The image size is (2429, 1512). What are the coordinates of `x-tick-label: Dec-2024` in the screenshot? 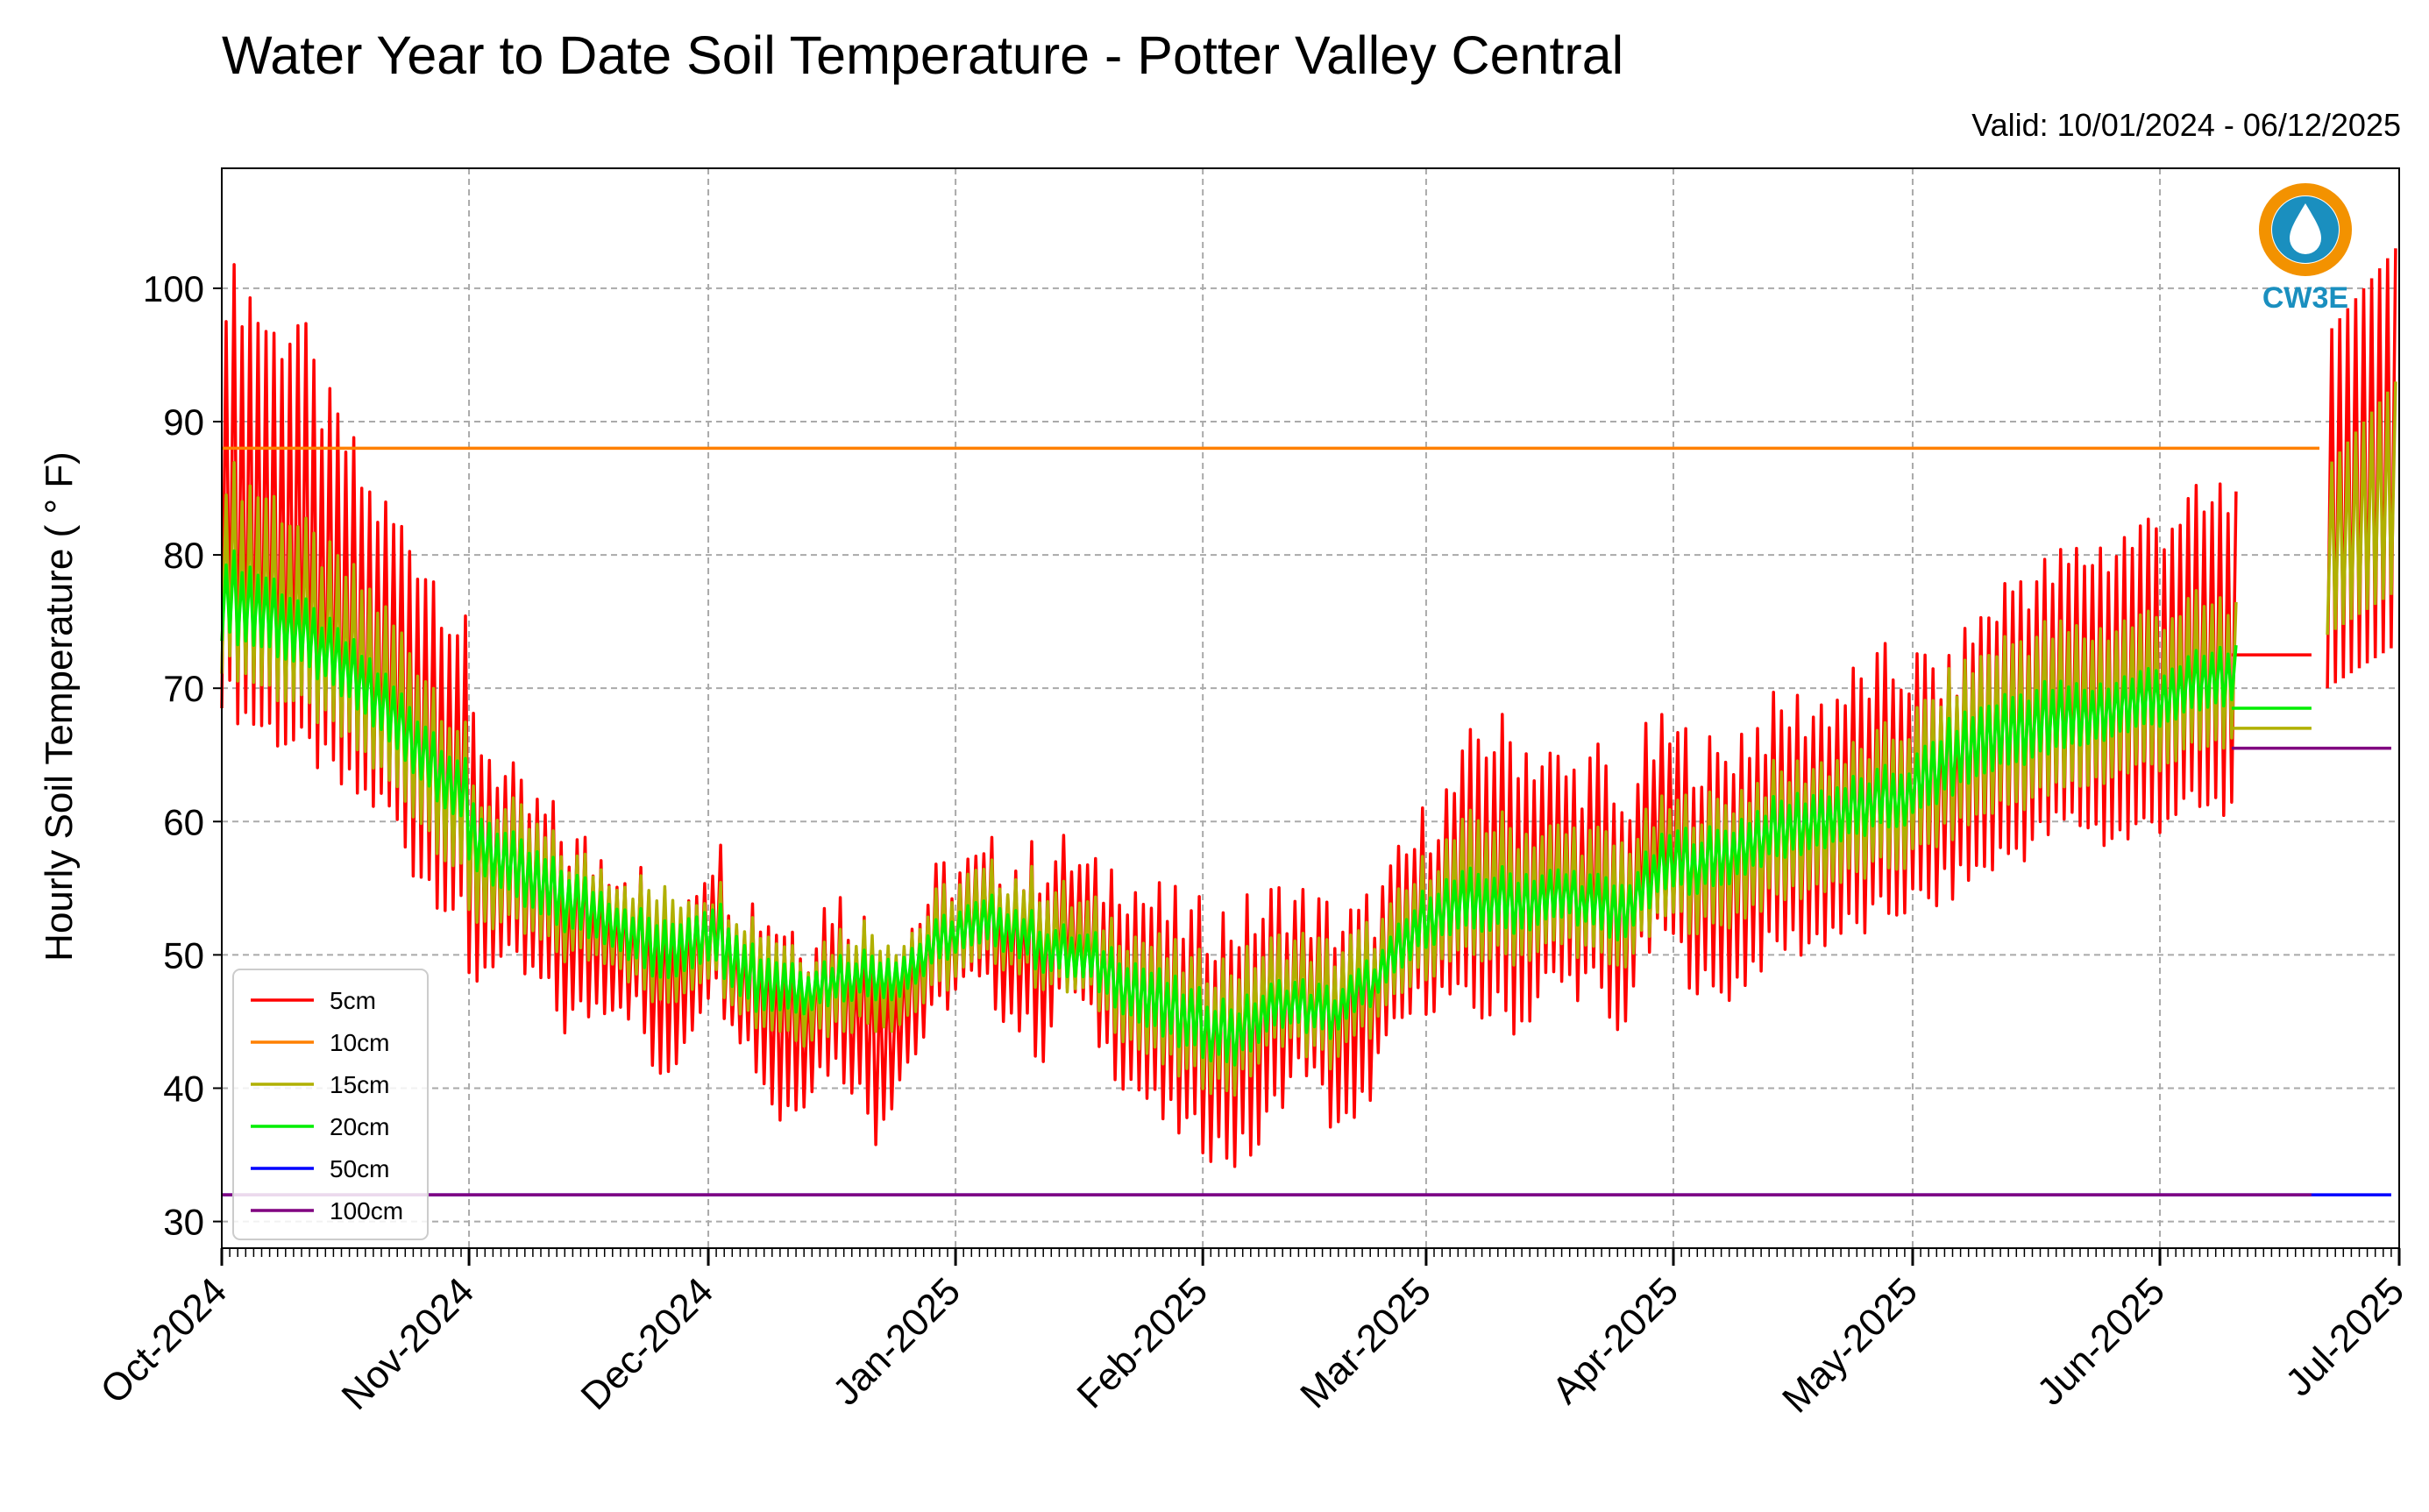 It's located at (648, 1343).